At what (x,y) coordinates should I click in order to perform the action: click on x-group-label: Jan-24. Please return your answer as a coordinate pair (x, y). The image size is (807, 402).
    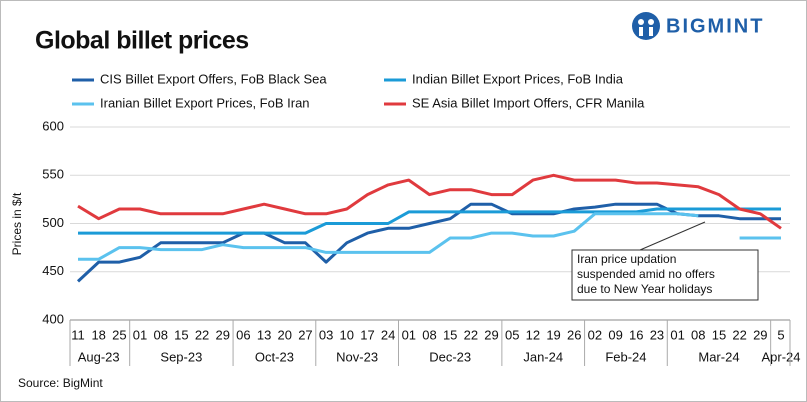
    Looking at the image, I should click on (543, 356).